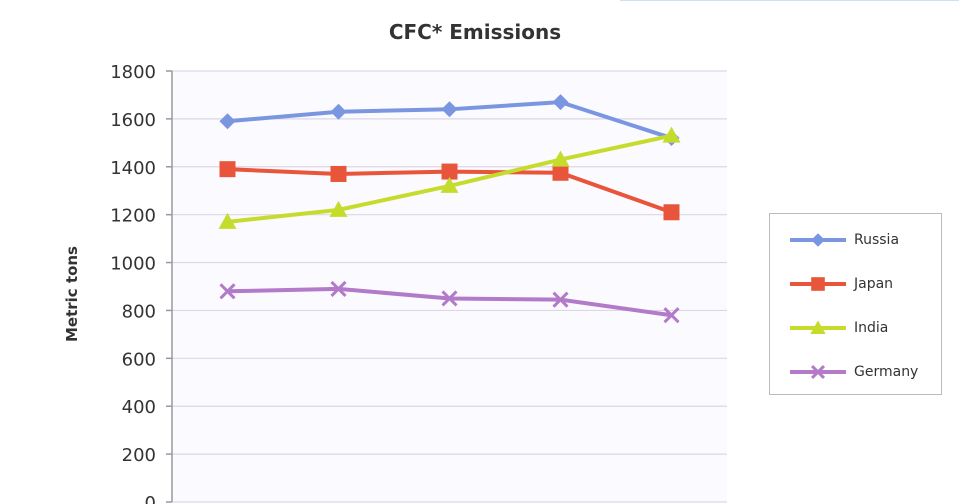 The width and height of the screenshot is (959, 504). What do you see at coordinates (475, 32) in the screenshot?
I see `chart-title: CFC* Emissions` at bounding box center [475, 32].